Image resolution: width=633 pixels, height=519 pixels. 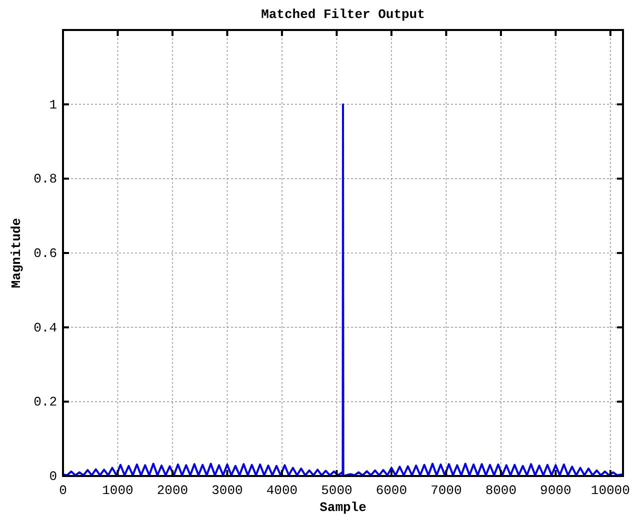 What do you see at coordinates (63, 490) in the screenshot?
I see `x-tick-label: 0` at bounding box center [63, 490].